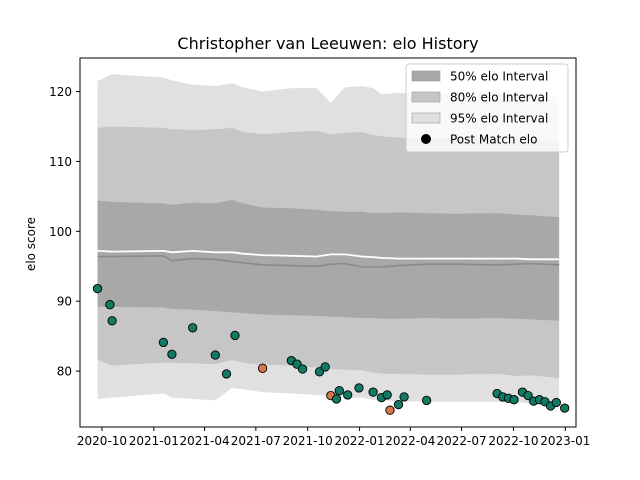 Image resolution: width=640 pixels, height=480 pixels. What do you see at coordinates (499, 98) in the screenshot?
I see `legend-label-2: 80% elo Interval` at bounding box center [499, 98].